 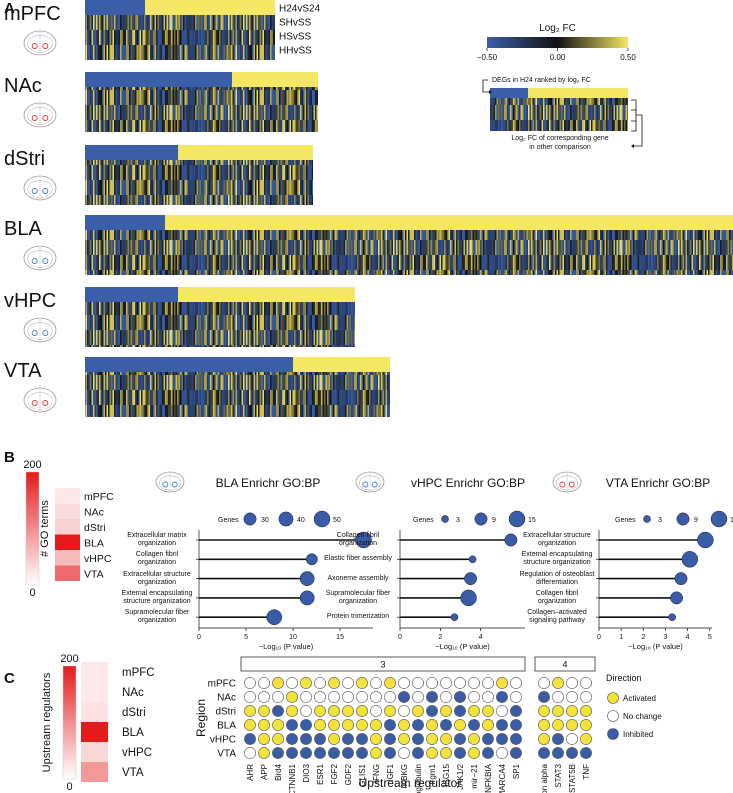 I want to click on panel-letter: B, so click(x=9, y=457).